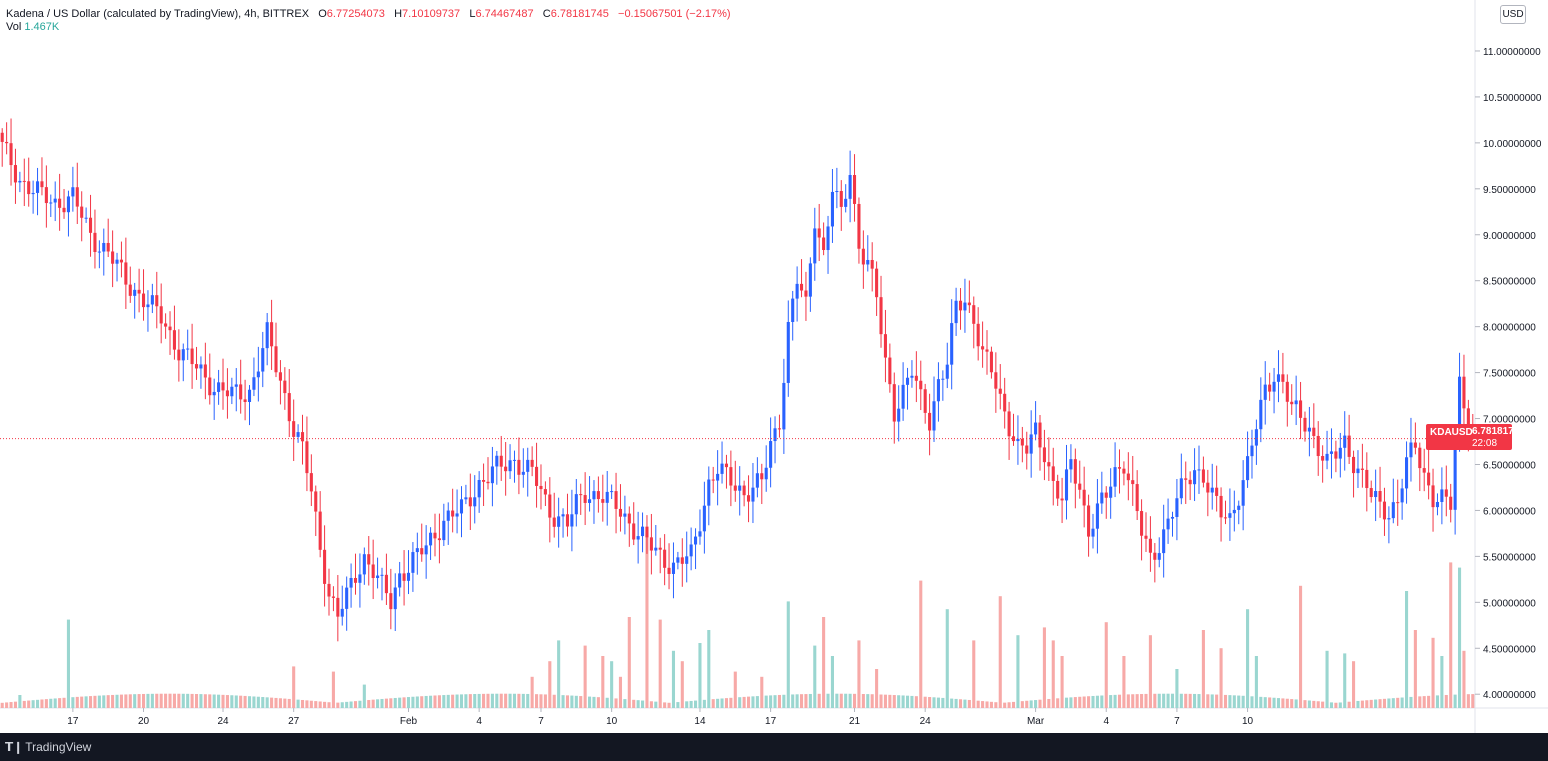  What do you see at coordinates (1513, 14) in the screenshot?
I see `currency-button: USD` at bounding box center [1513, 14].